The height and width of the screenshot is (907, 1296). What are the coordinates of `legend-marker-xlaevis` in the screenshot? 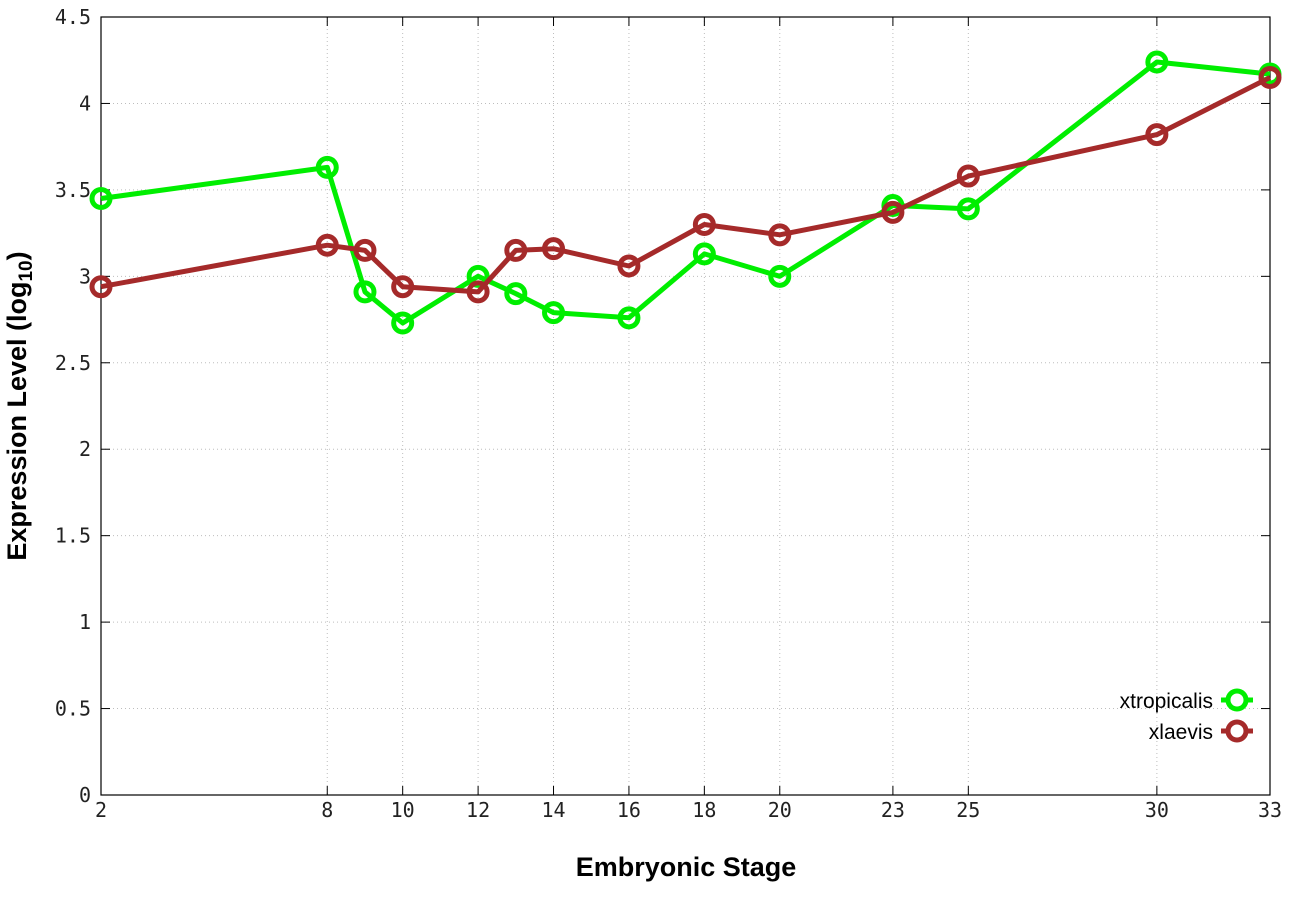 It's located at (1237, 731).